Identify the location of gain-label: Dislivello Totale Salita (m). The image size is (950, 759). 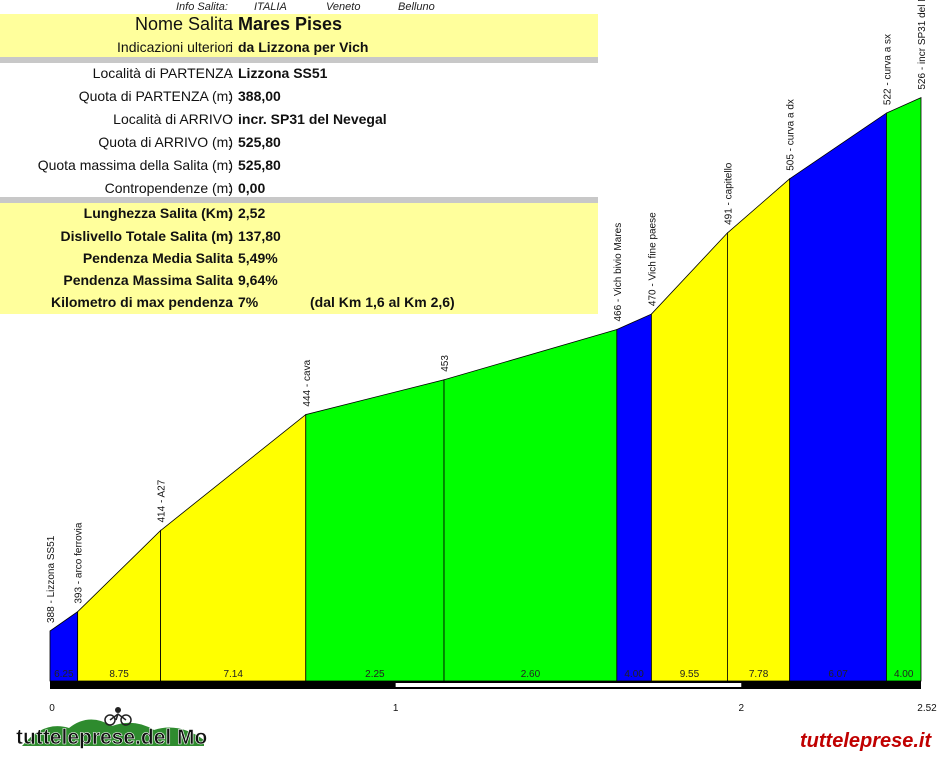
(146, 236).